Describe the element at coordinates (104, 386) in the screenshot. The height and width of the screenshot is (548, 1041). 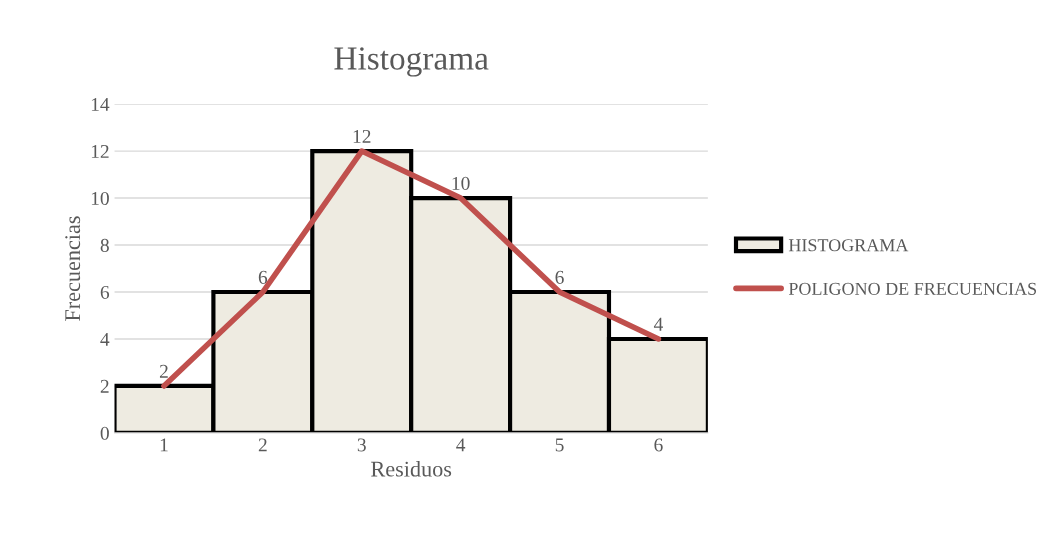
I see `y-tick-label: 2` at that location.